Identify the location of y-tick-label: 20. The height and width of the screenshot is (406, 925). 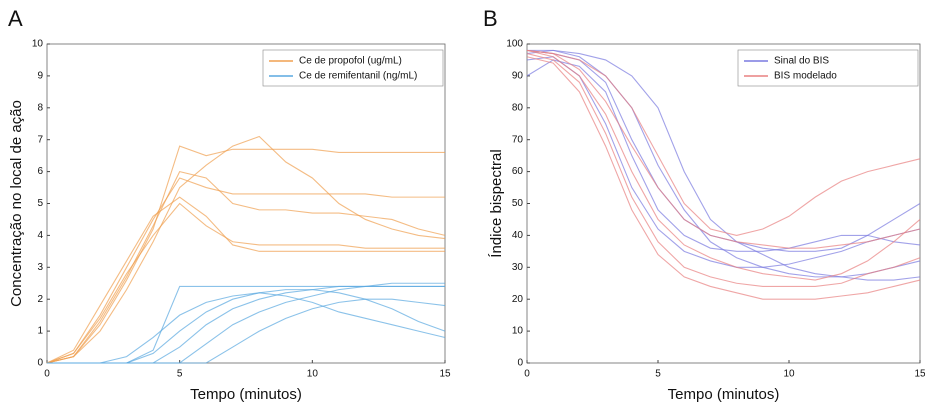
(518, 299).